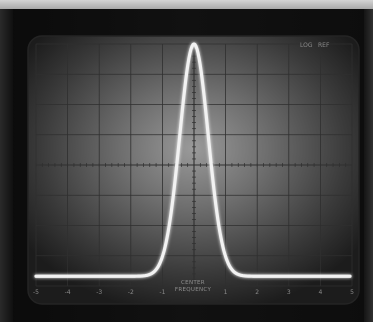 Image resolution: width=373 pixels, height=322 pixels. I want to click on axis-caption: CENTER FREQUENCY, so click(193, 286).